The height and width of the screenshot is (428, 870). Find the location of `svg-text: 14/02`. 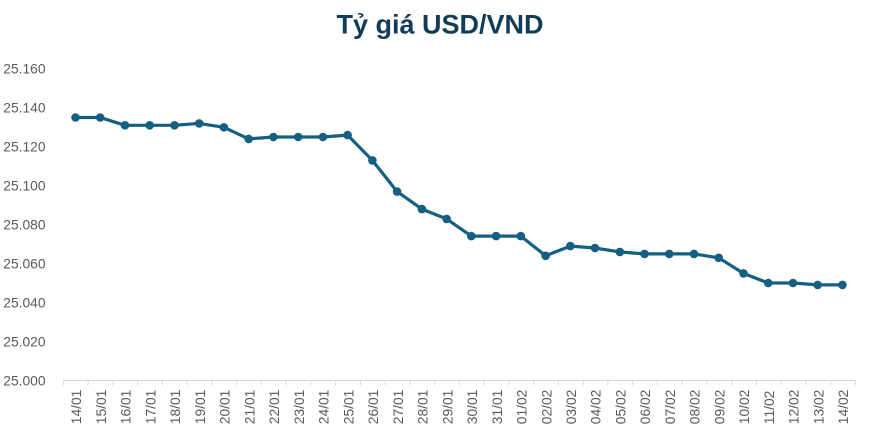

svg-text: 14/02 is located at coordinates (843, 407).